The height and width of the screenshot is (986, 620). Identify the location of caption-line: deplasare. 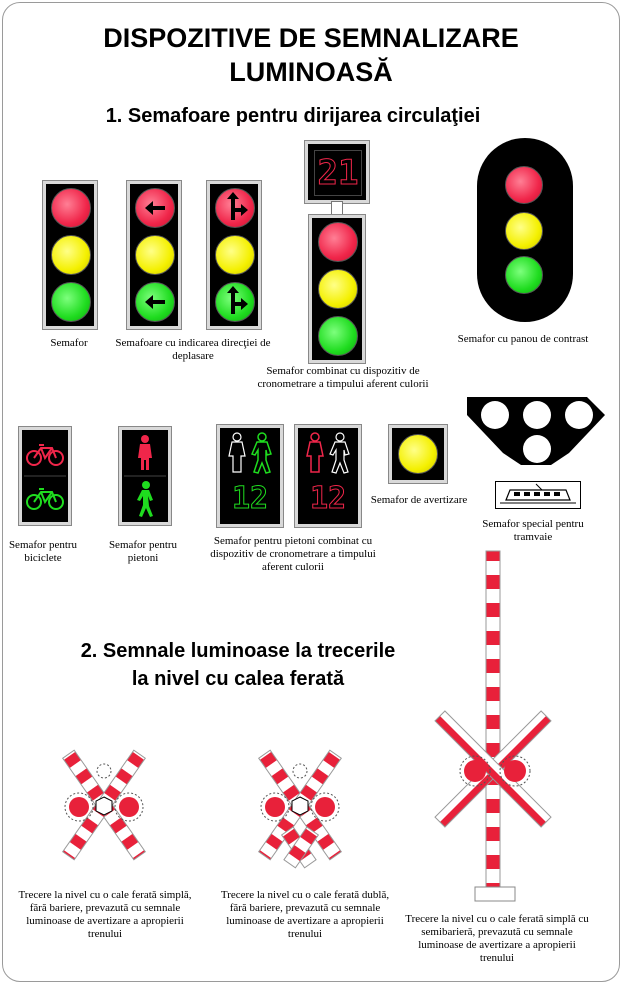
(193, 356).